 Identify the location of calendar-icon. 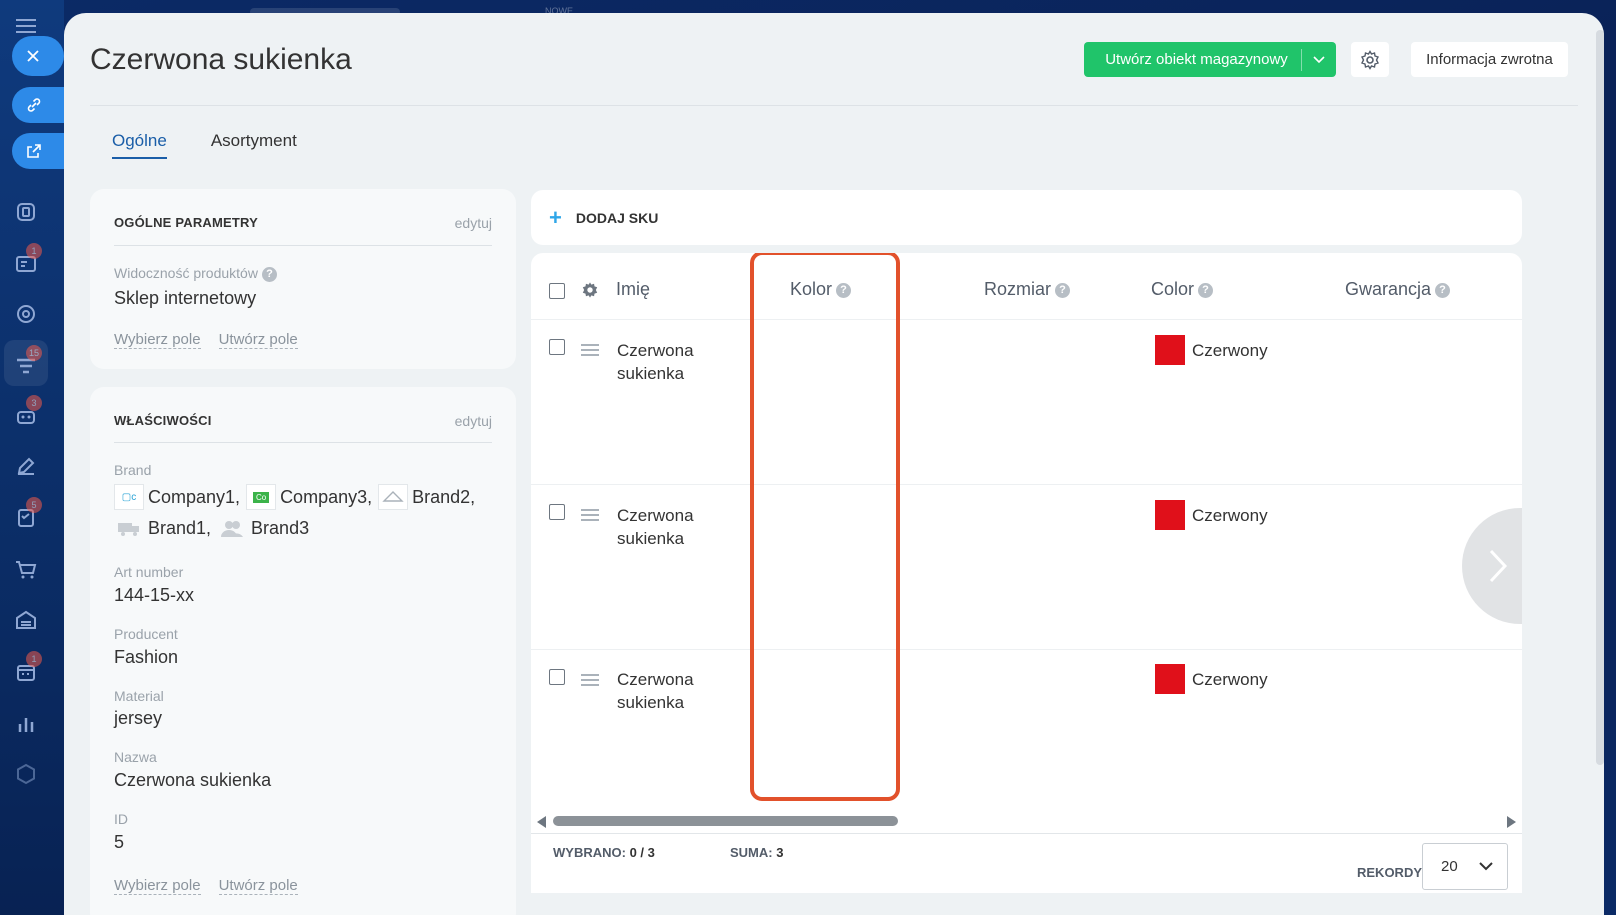
(26, 672).